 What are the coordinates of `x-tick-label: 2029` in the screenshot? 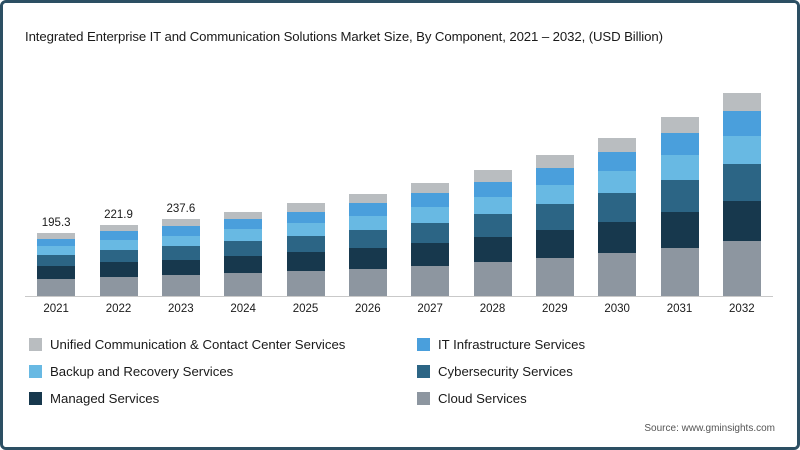 It's located at (555, 309).